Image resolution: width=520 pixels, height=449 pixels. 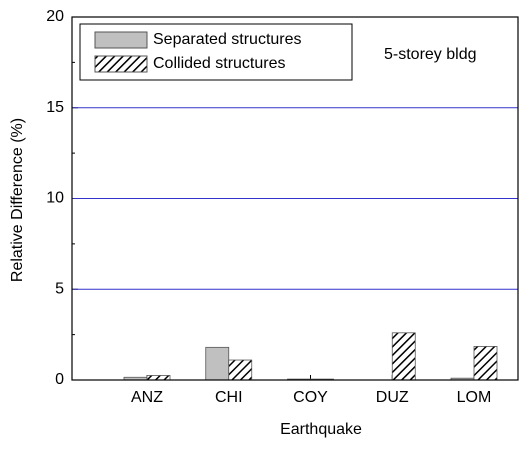 What do you see at coordinates (55, 16) in the screenshot?
I see `y-tick-label: 20` at bounding box center [55, 16].